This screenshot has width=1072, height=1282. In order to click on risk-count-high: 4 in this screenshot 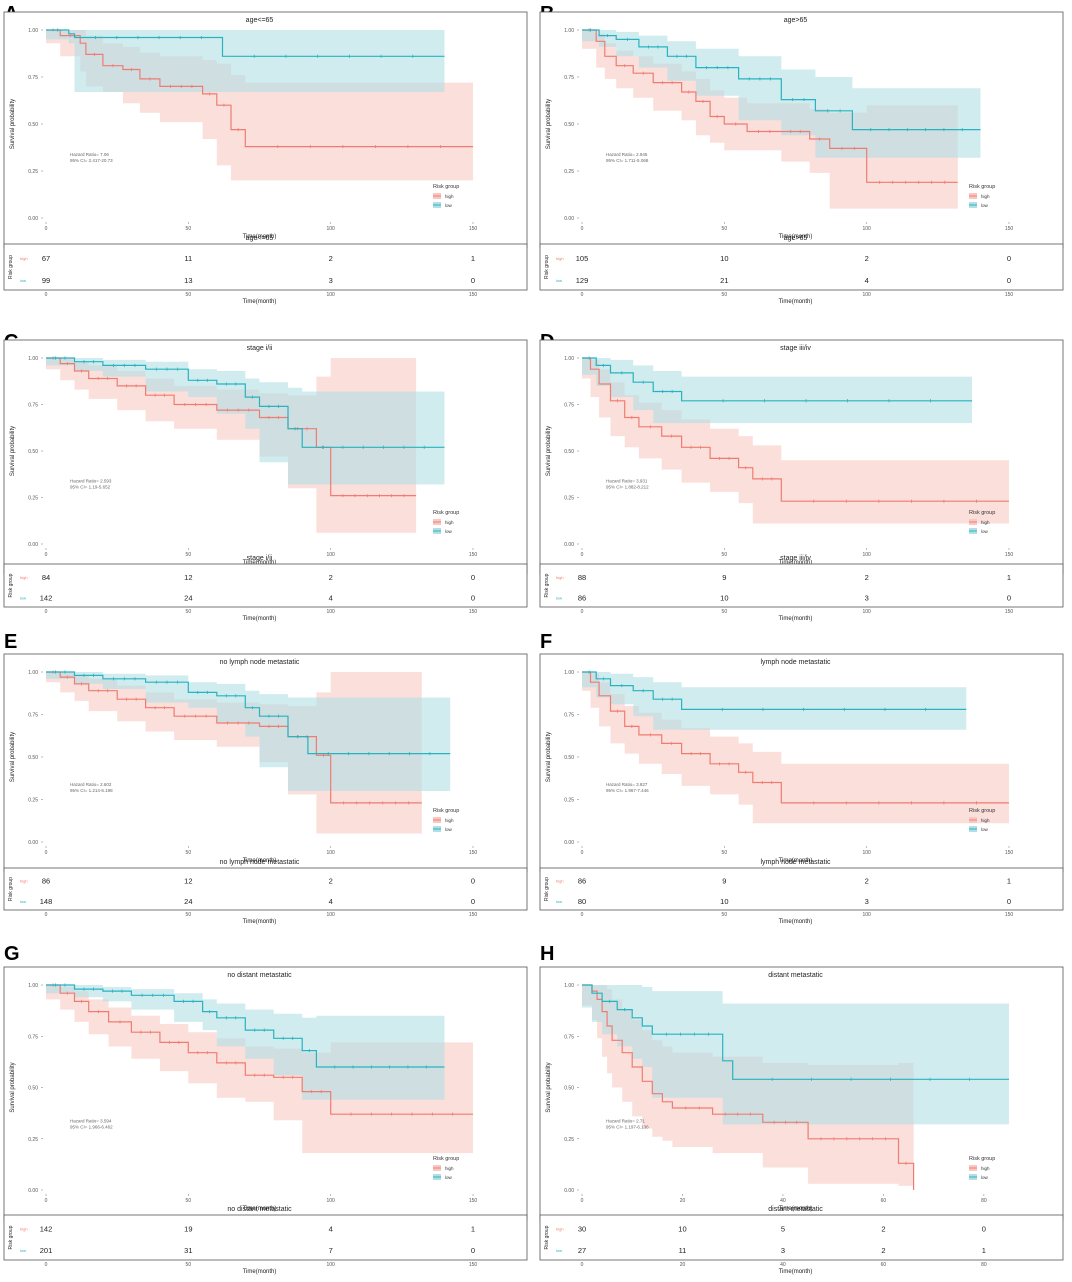, I will do `click(331, 1229)`.